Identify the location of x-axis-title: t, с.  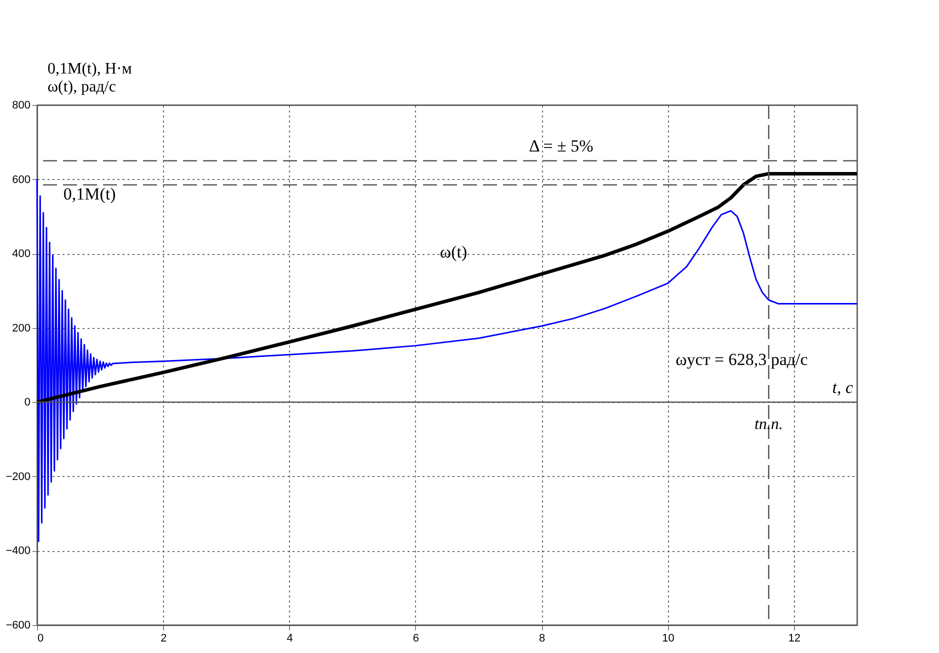
(843, 388).